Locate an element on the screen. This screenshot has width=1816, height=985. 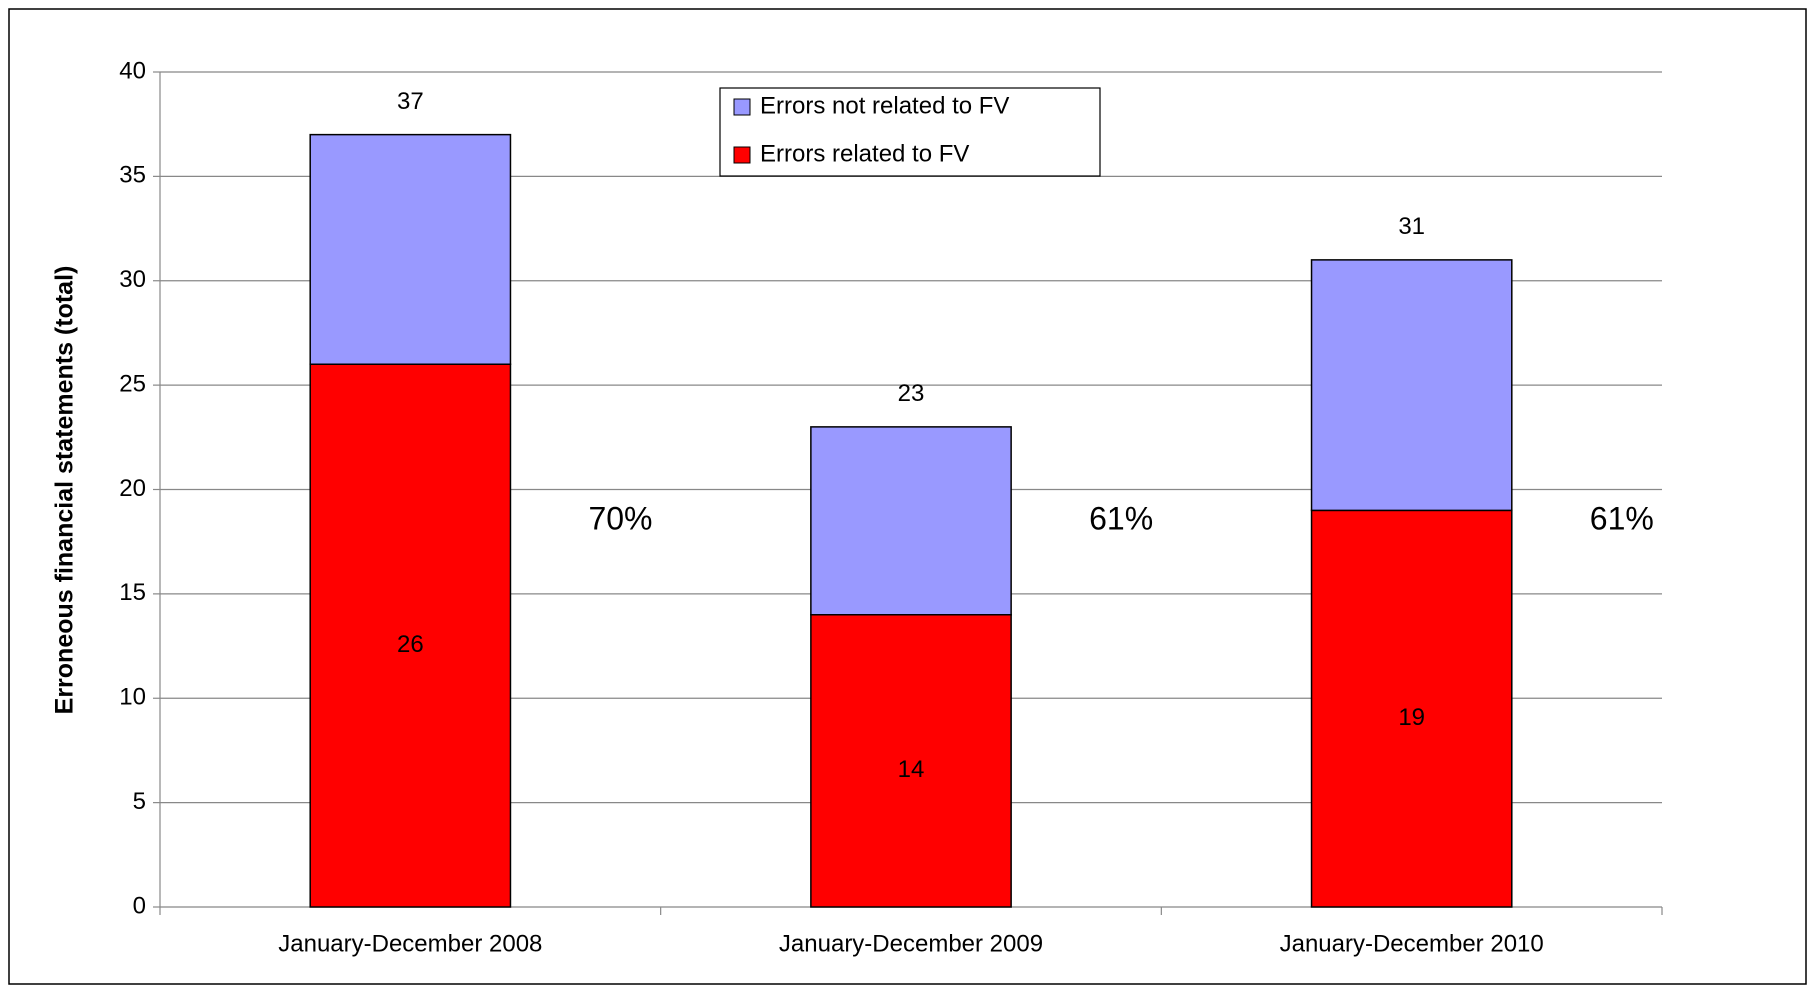
y-tick-label: 30 is located at coordinates (132, 279).